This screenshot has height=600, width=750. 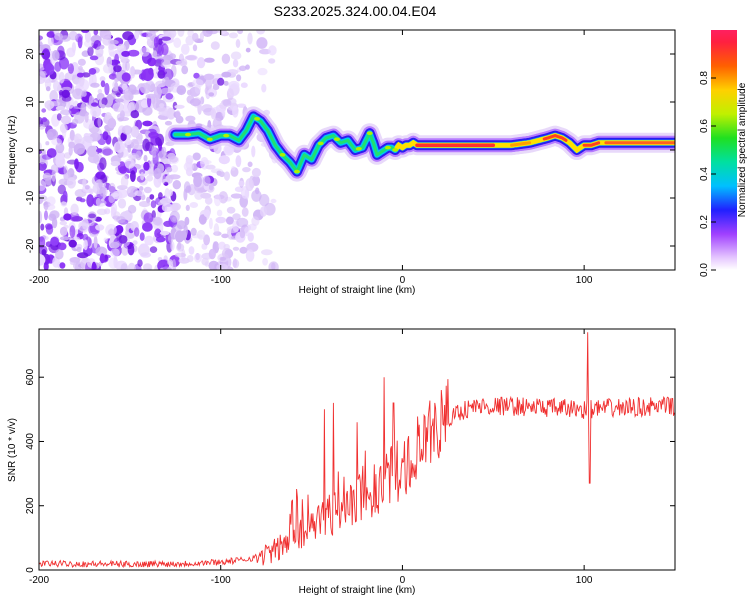 I want to click on spectrogram-y-tick-label: -10, so click(x=30, y=197).